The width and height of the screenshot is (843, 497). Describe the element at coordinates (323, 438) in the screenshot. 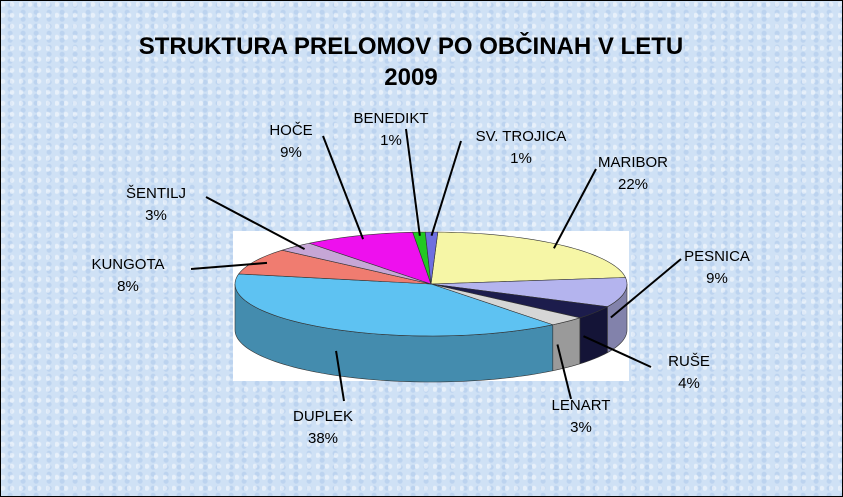

I see `data-label-value: 38%` at that location.